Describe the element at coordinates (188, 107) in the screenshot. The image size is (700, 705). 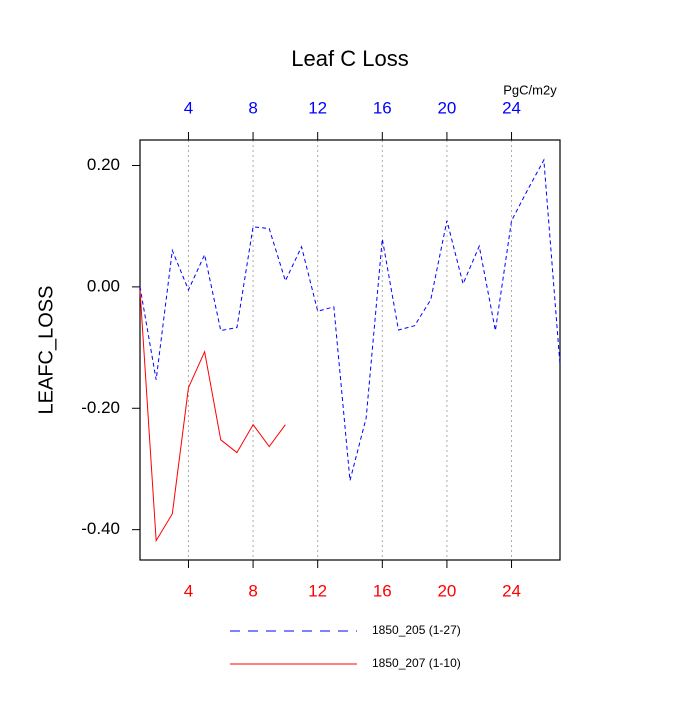
I see `x-top-tick-label: 4` at that location.